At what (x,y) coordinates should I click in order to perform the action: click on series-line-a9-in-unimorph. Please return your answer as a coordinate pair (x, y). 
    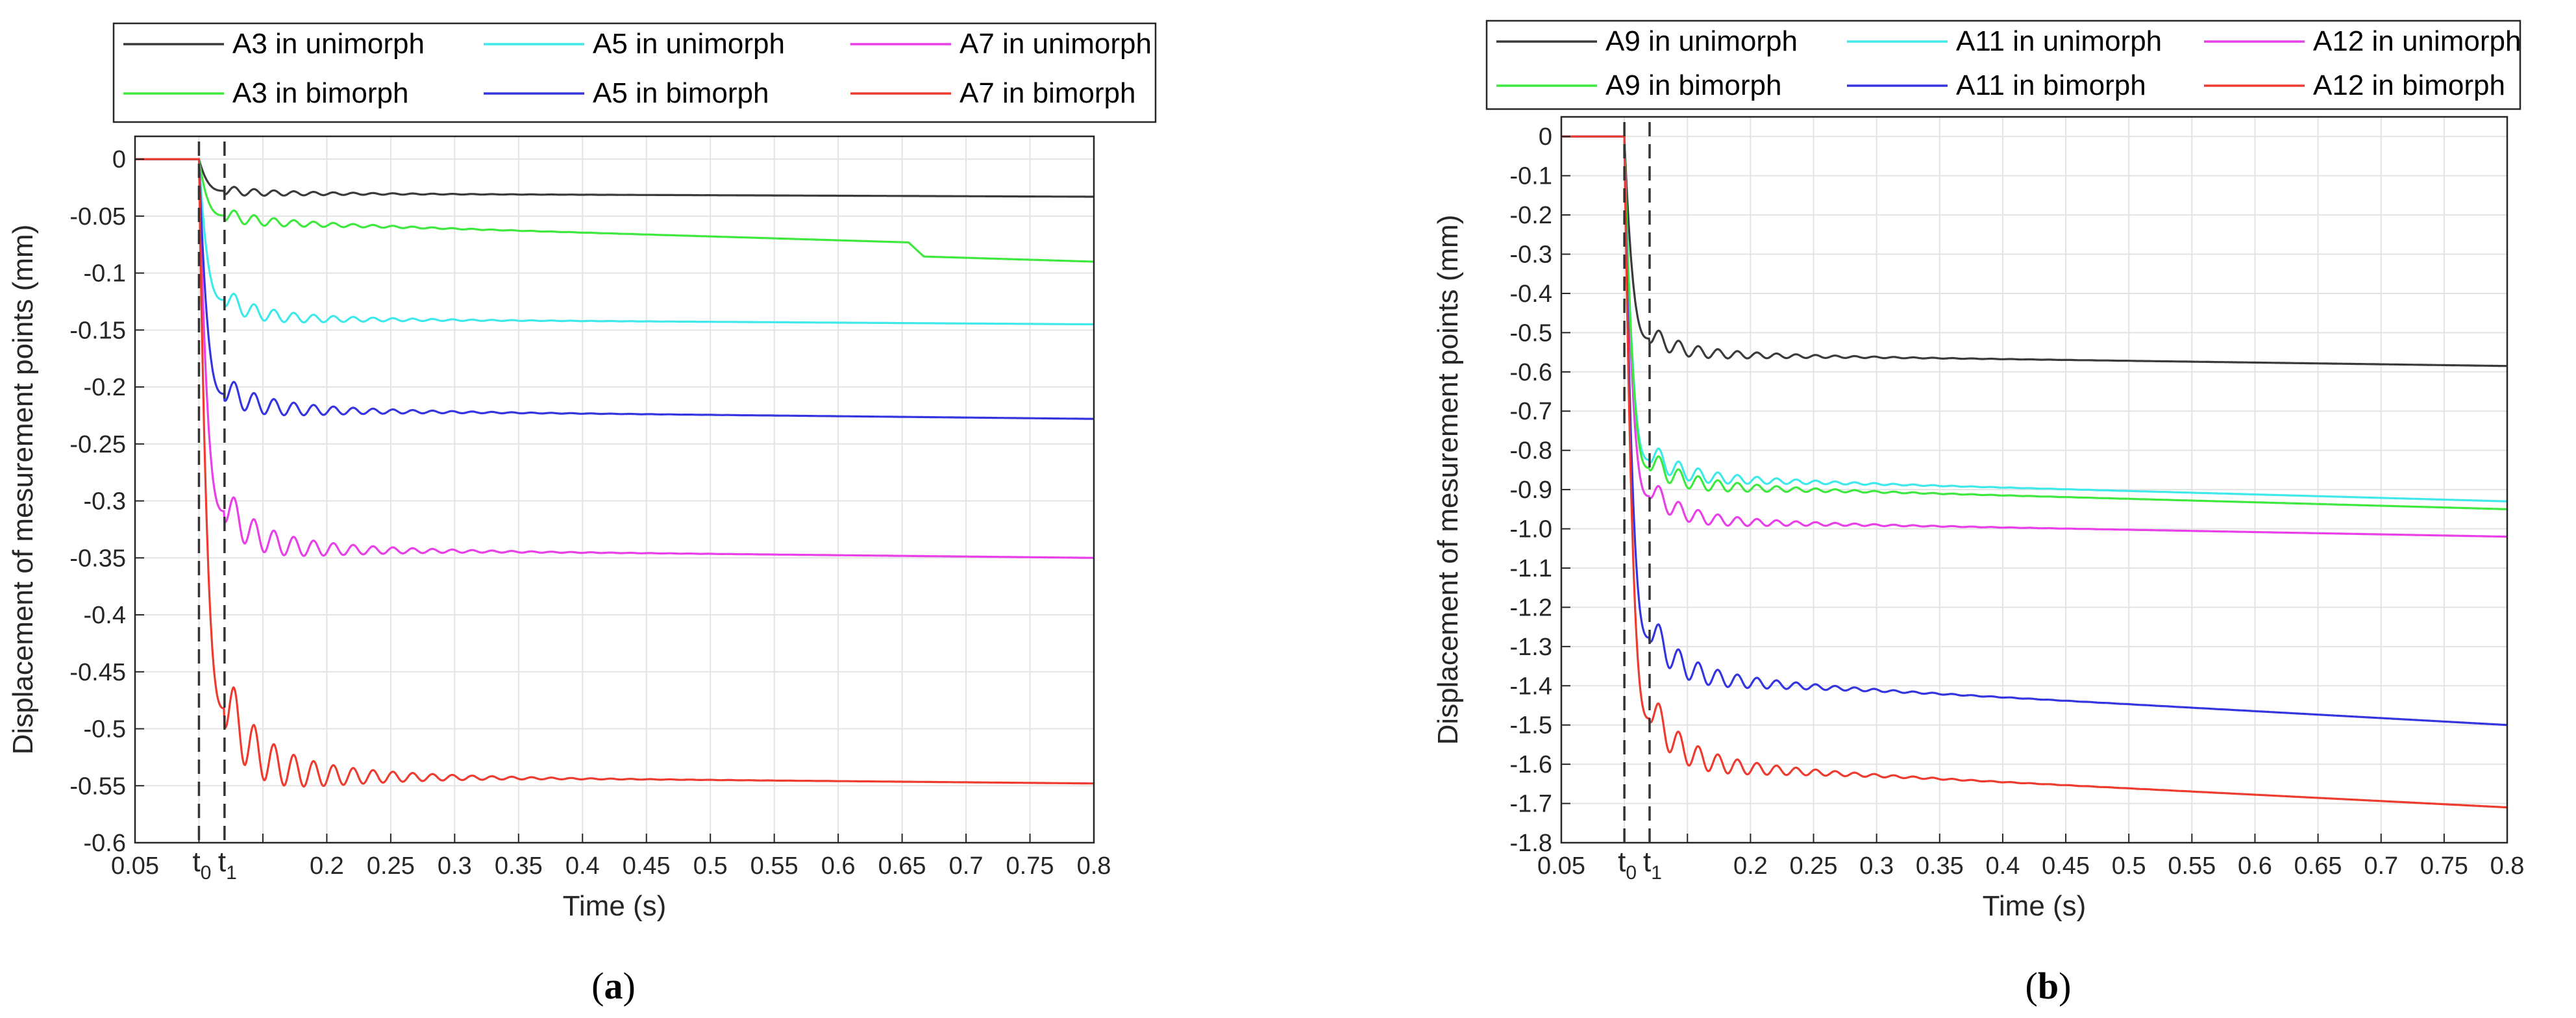
    Looking at the image, I should click on (2034, 251).